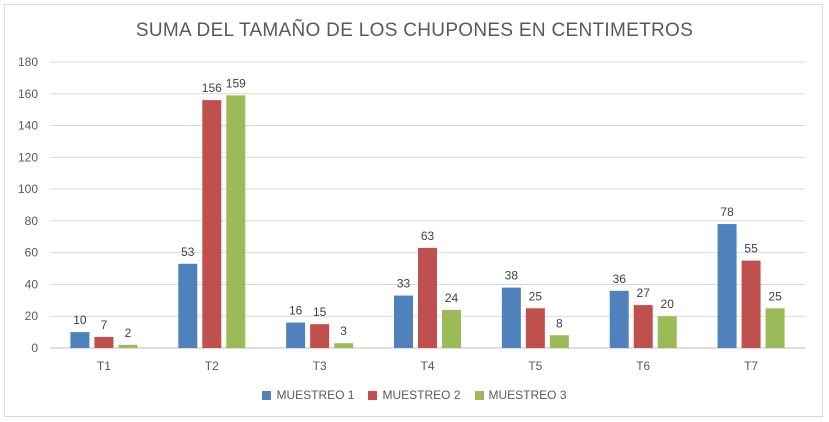 The width and height of the screenshot is (829, 422). I want to click on data-label: 55, so click(751, 249).